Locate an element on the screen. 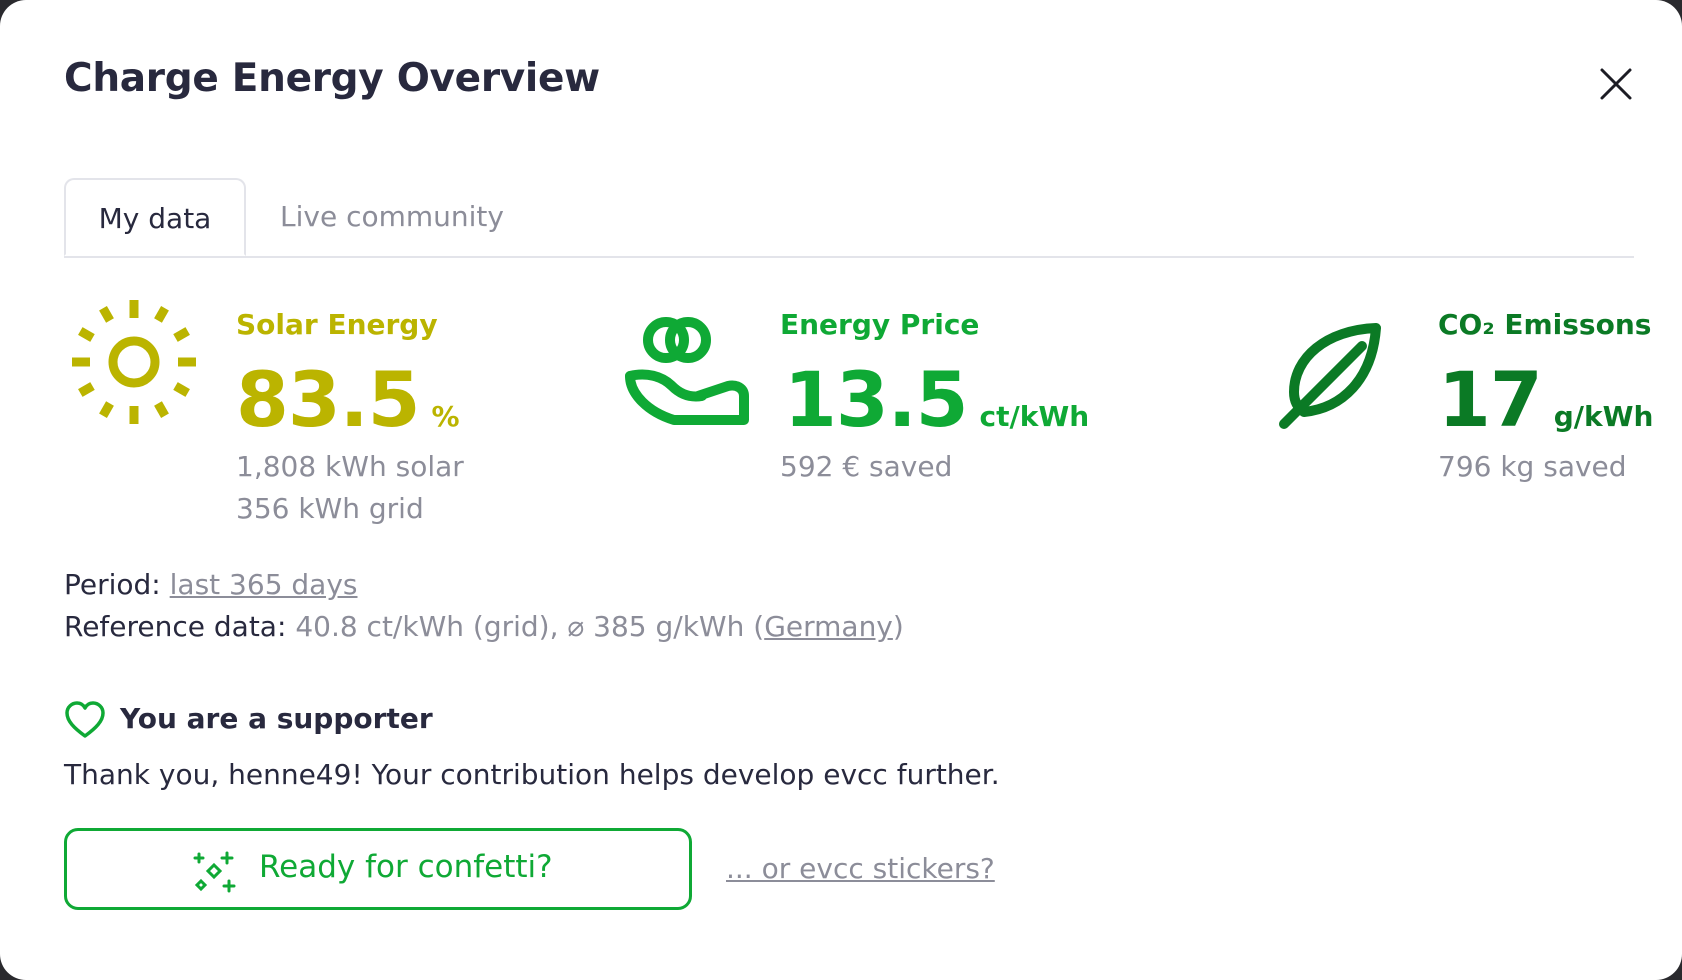 Image resolution: width=1682 pixels, height=980 pixels. solar-energy-value-row: 83.5% is located at coordinates (348, 400).